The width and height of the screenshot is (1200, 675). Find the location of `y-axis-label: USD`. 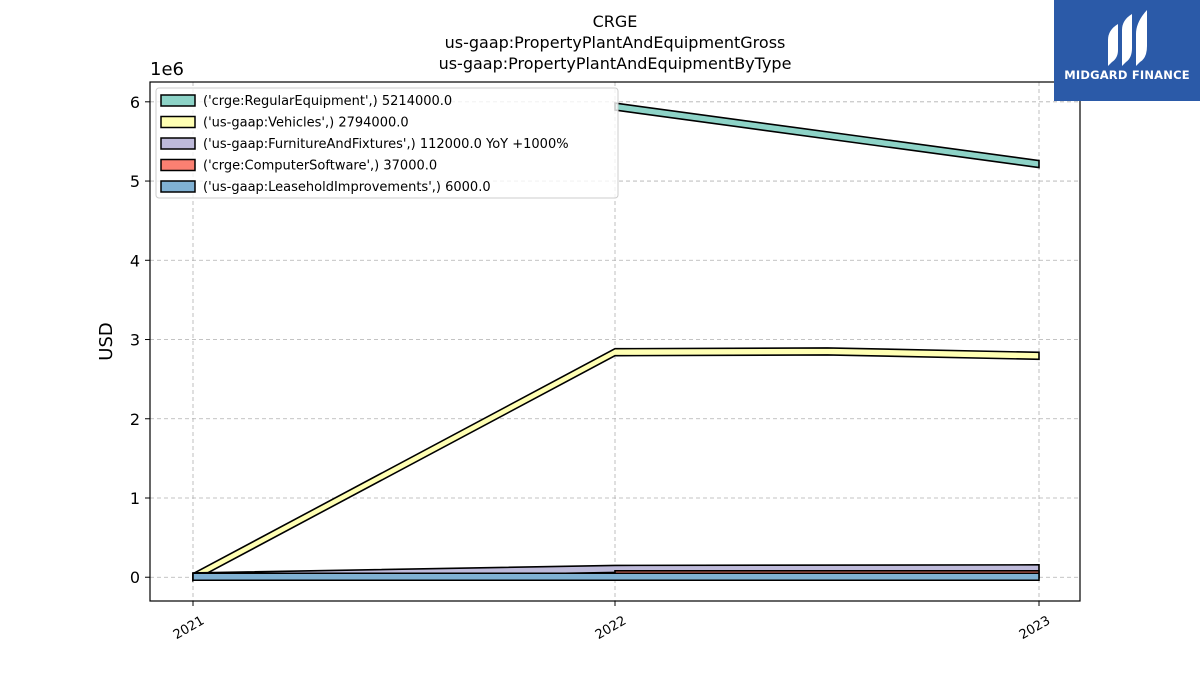

y-axis-label: USD is located at coordinates (106, 341).